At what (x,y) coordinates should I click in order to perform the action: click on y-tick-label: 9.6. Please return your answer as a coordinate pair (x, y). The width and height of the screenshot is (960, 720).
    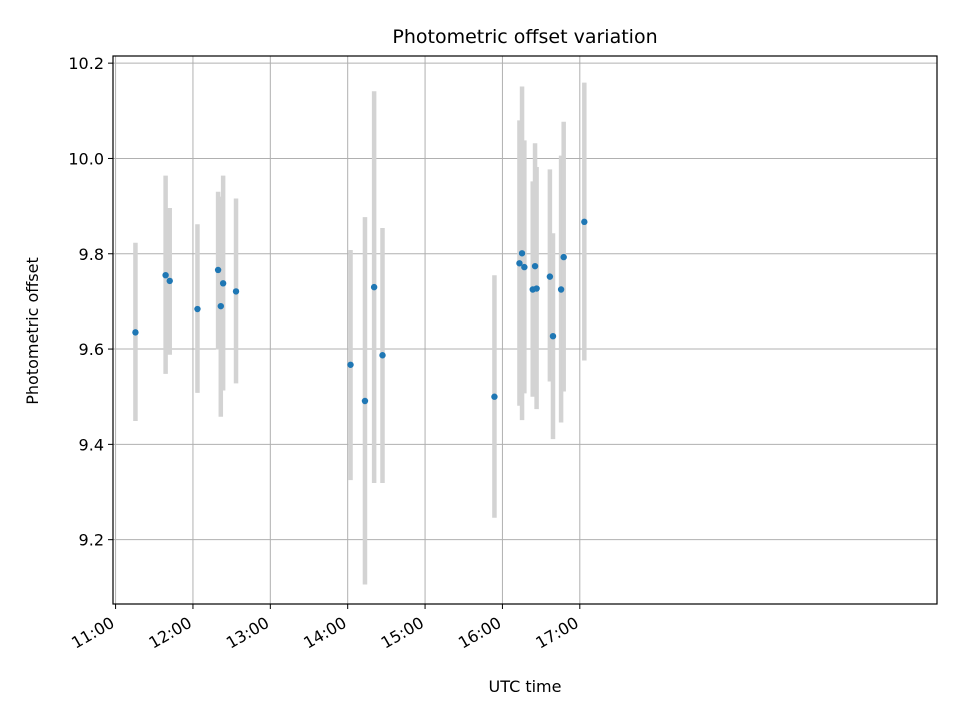
    Looking at the image, I should click on (91, 349).